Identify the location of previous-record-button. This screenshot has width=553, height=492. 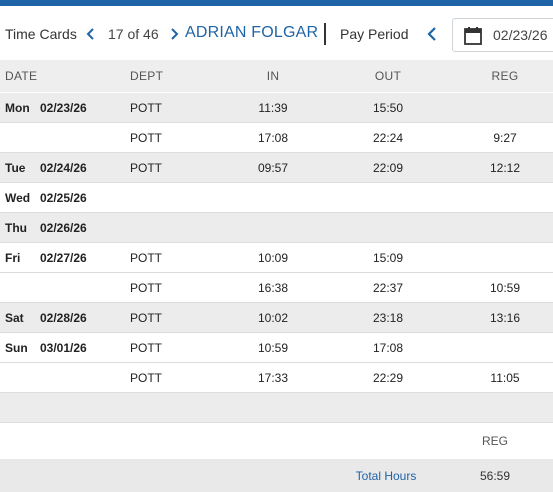
(91, 34).